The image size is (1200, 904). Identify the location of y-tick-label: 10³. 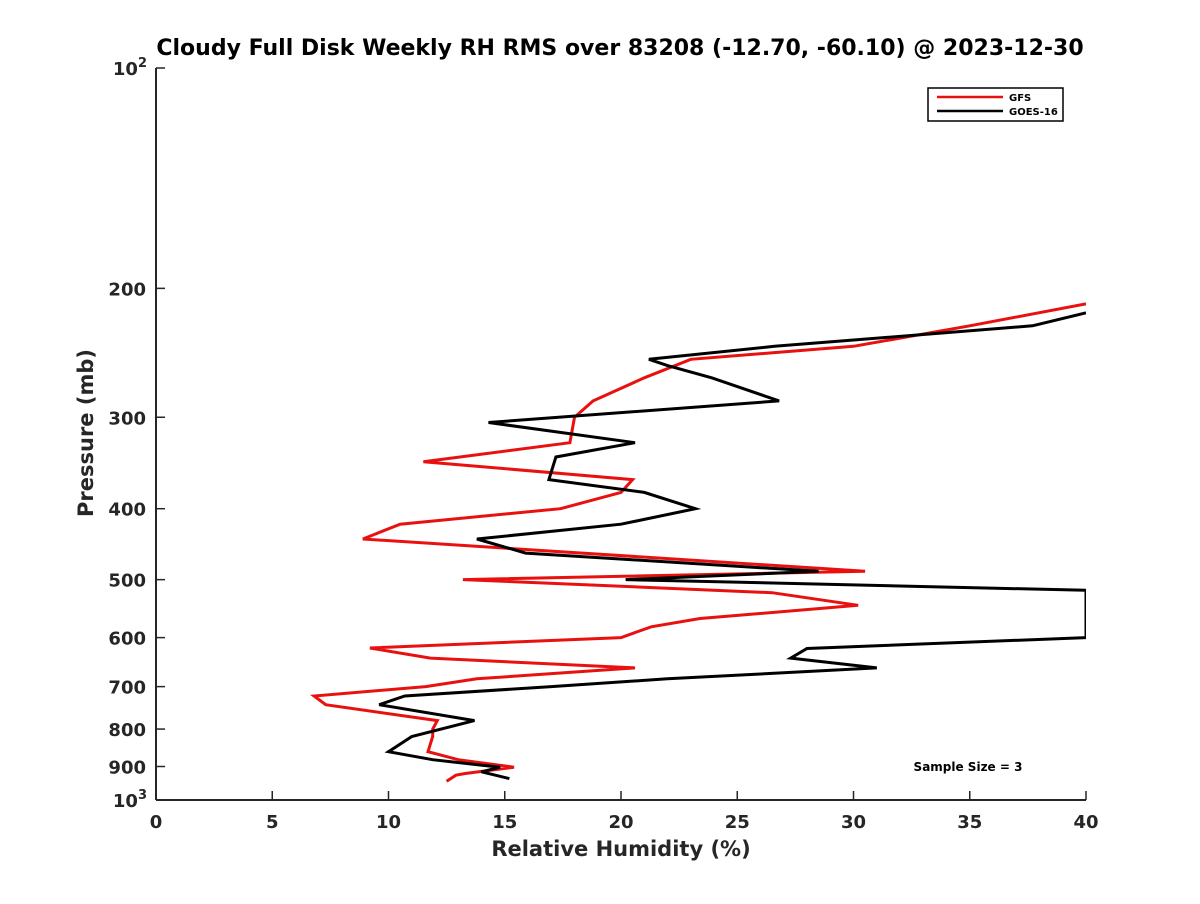
(130, 800).